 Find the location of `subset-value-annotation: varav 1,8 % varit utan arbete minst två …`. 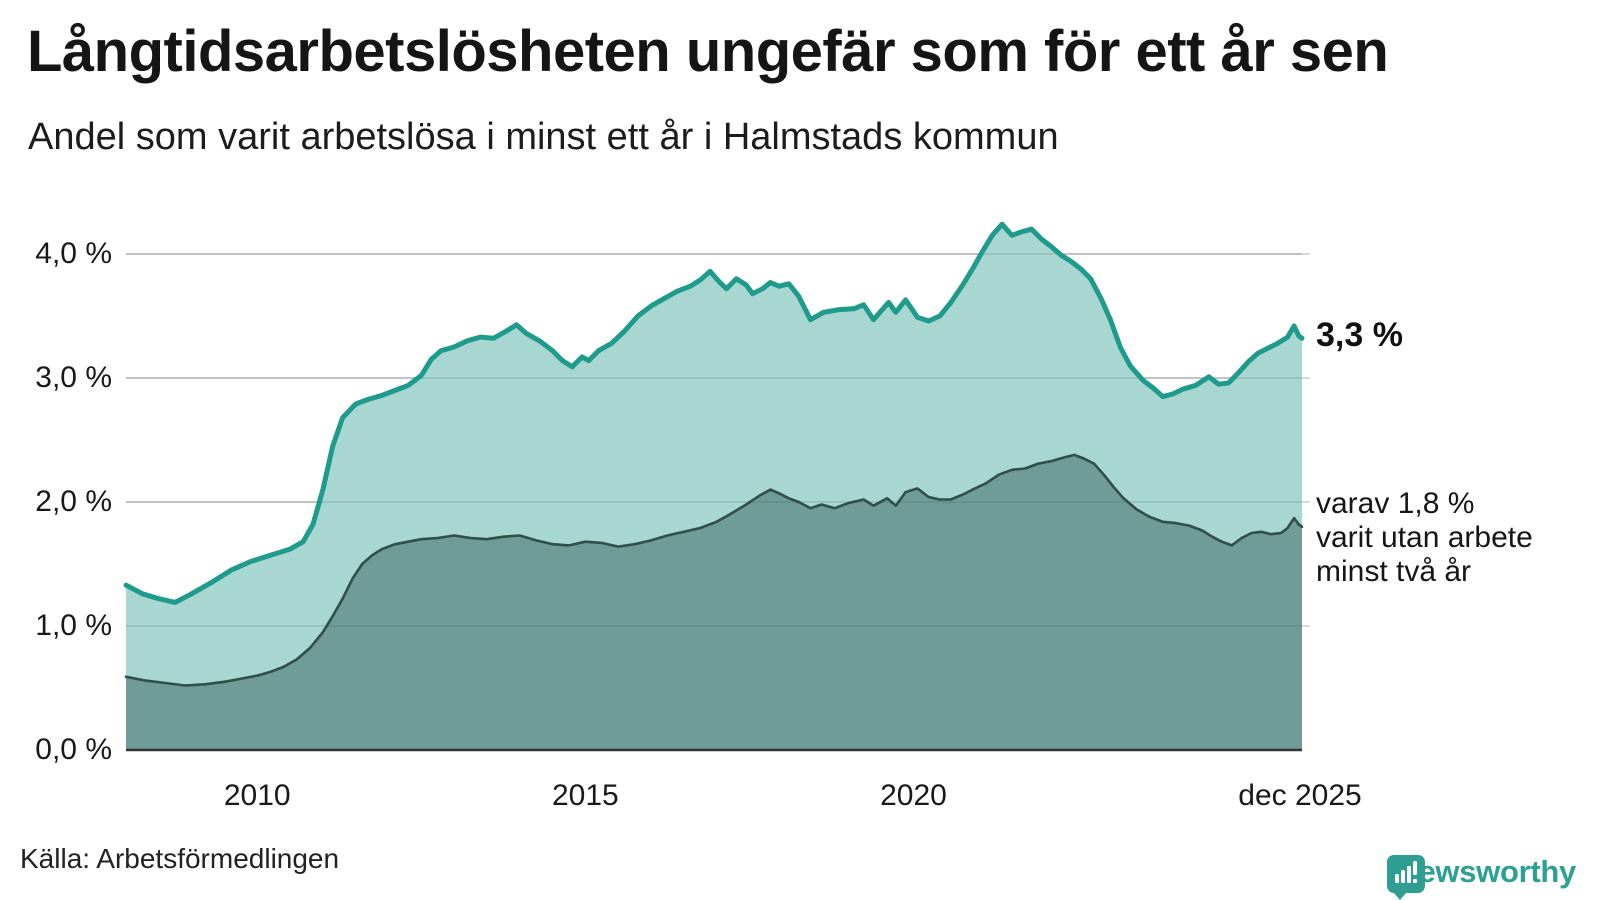

subset-value-annotation: varav 1,8 % varit utan arbete minst två … is located at coordinates (1424, 537).